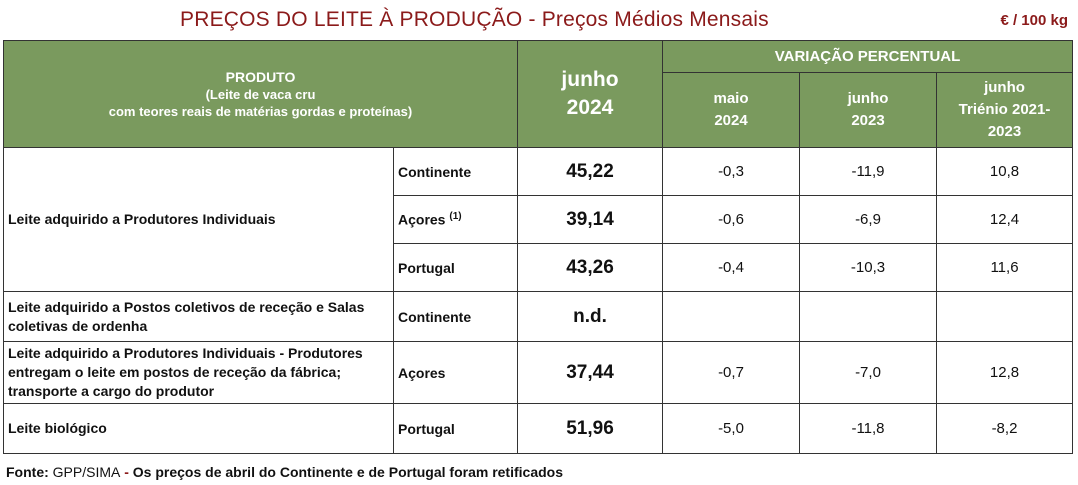 This screenshot has width=1078, height=485. What do you see at coordinates (868, 267) in the screenshot?
I see `variation-cell: -10,3` at bounding box center [868, 267].